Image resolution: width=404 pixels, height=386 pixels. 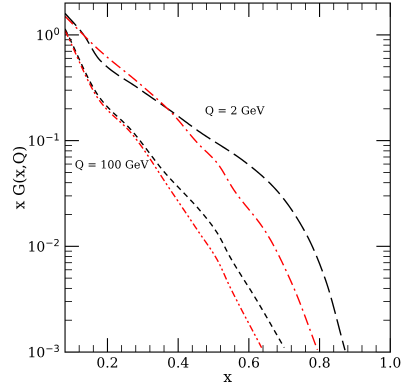 I want to click on y-tick-label: 10$^{−1}$, so click(x=44, y=139).